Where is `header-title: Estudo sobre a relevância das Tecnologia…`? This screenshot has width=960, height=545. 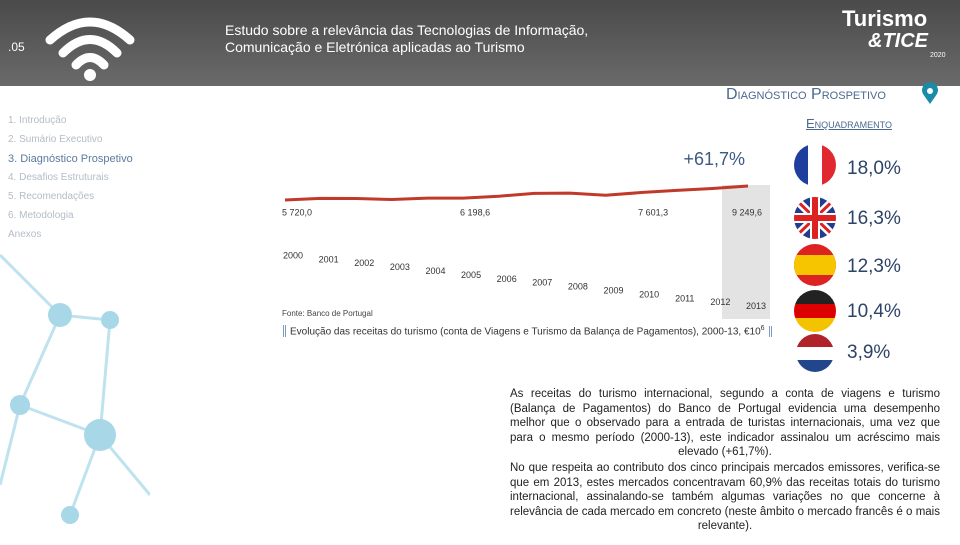 header-title: Estudo sobre a relevância das Tecnologia… is located at coordinates (406, 39).